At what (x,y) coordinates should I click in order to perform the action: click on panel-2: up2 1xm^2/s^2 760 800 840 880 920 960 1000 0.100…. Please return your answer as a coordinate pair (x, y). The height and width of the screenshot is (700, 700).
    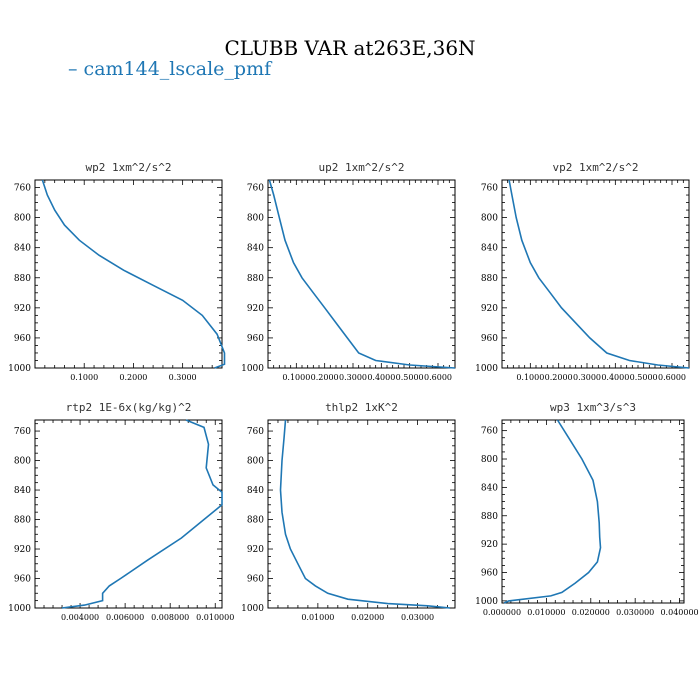
    Looking at the image, I should click on (348, 271).